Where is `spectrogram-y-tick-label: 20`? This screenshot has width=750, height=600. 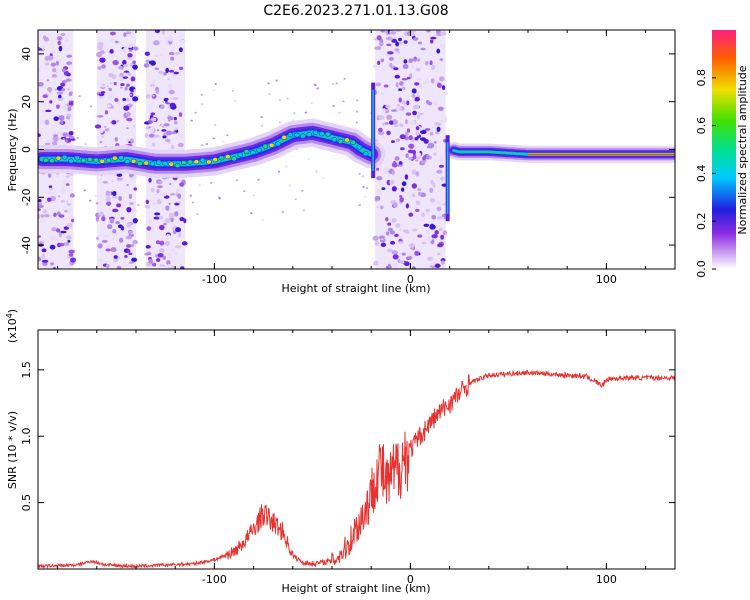
spectrogram-y-tick-label: 20 is located at coordinates (26, 102).